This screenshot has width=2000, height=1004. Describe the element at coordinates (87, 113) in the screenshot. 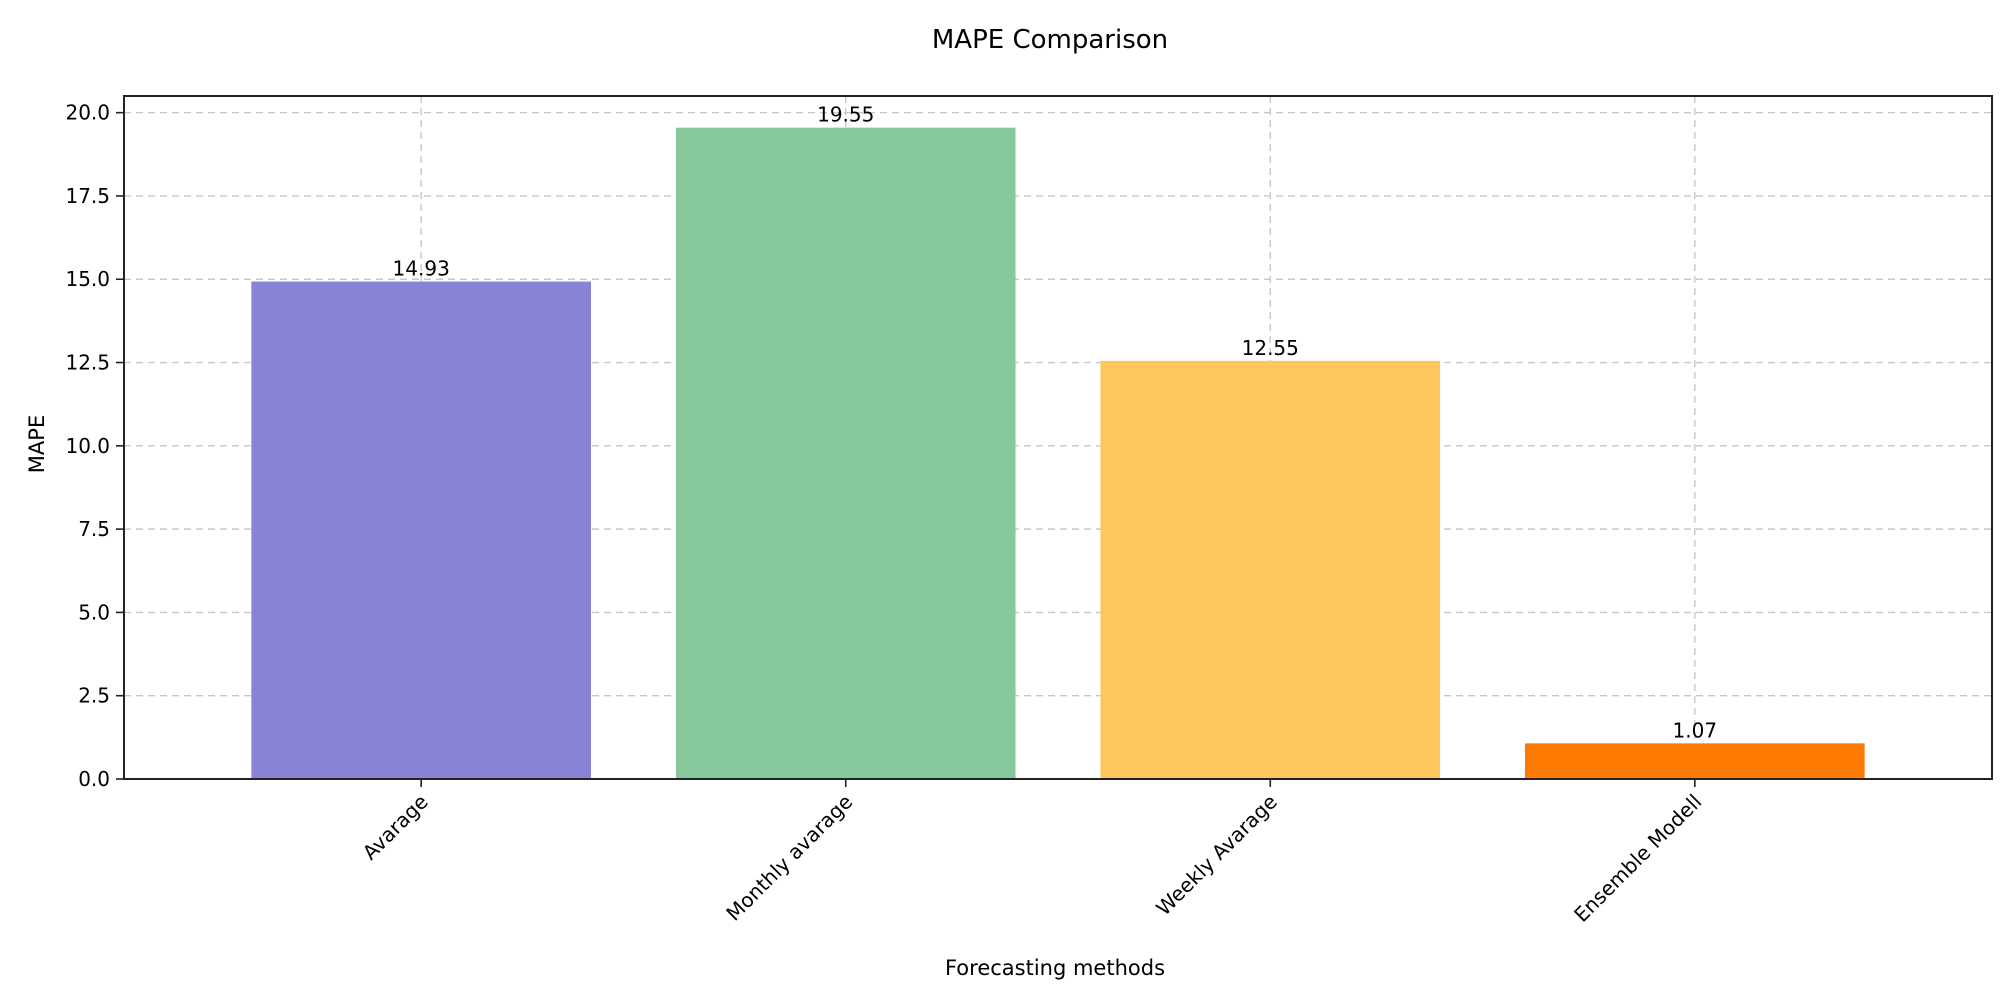

I see `y-tick-label: 20.0` at that location.